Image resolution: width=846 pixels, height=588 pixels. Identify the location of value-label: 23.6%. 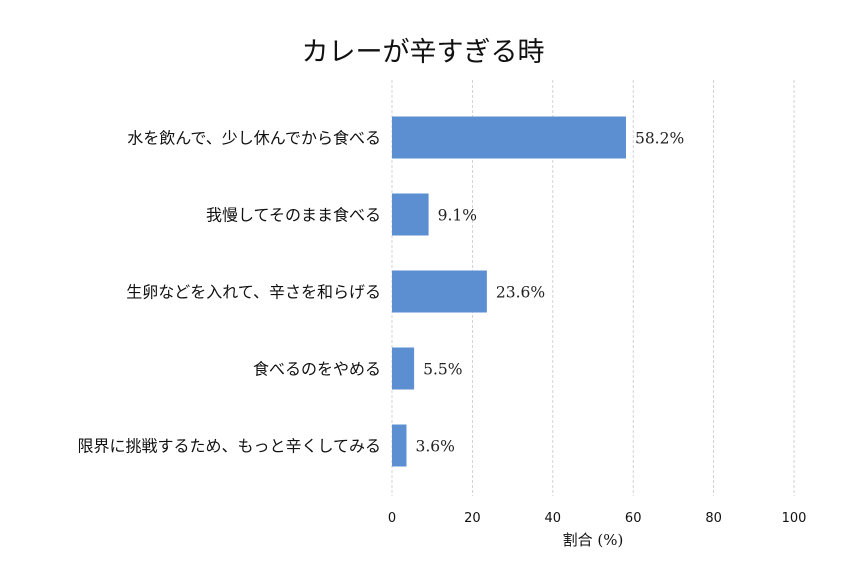
(520, 293).